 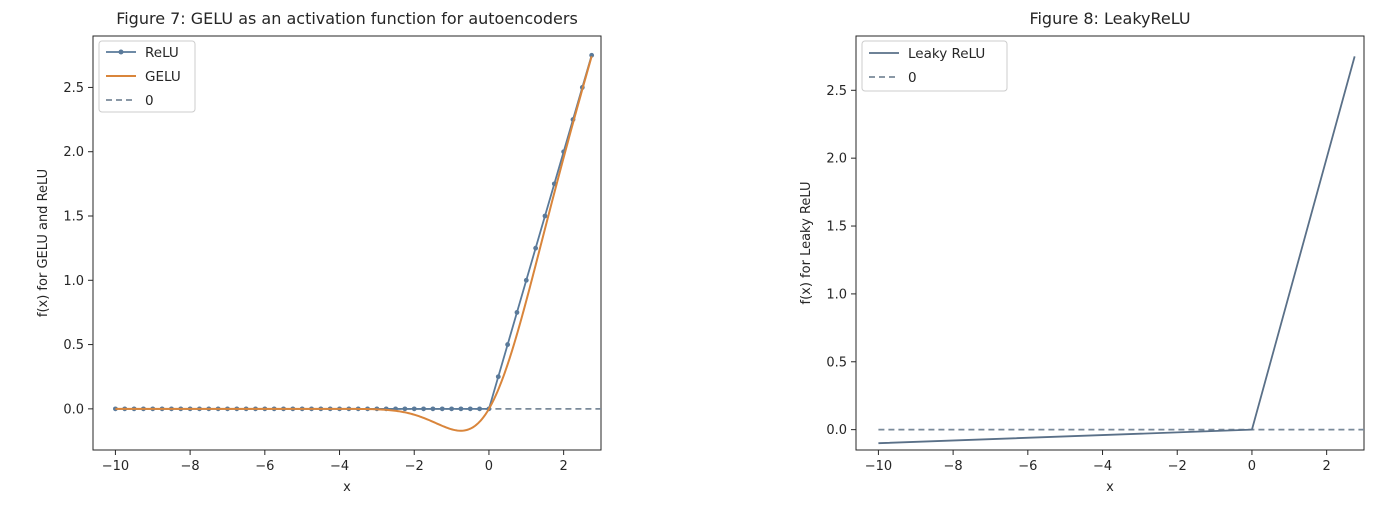 I want to click on legend: Leaky ReLU 0, so click(x=934, y=66).